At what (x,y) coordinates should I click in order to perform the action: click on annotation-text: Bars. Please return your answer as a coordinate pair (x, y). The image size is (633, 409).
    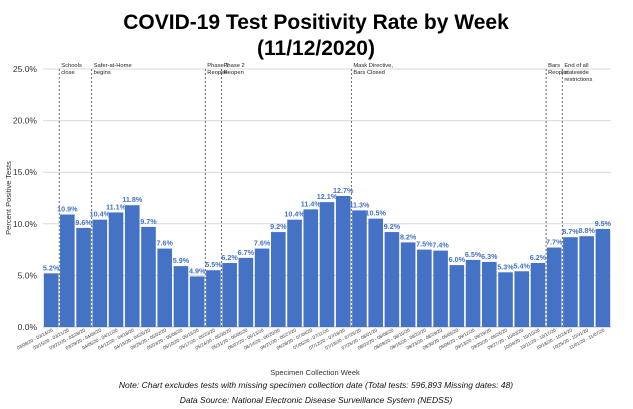
    Looking at the image, I should click on (554, 66).